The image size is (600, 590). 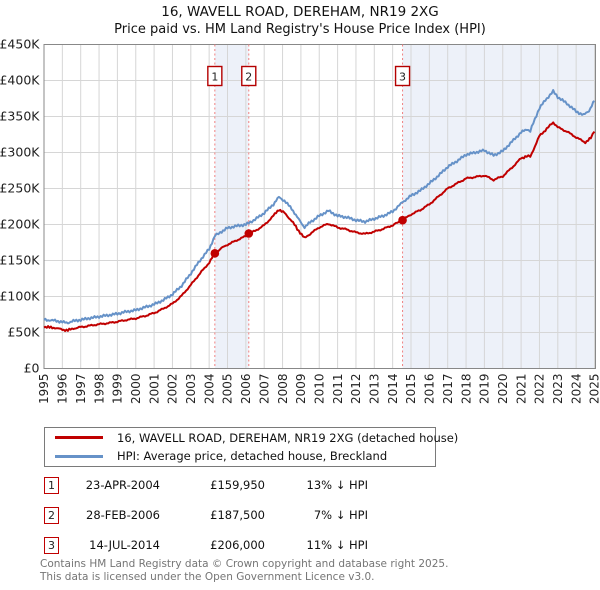 I want to click on transaction-price: £206,000, so click(x=237, y=545).